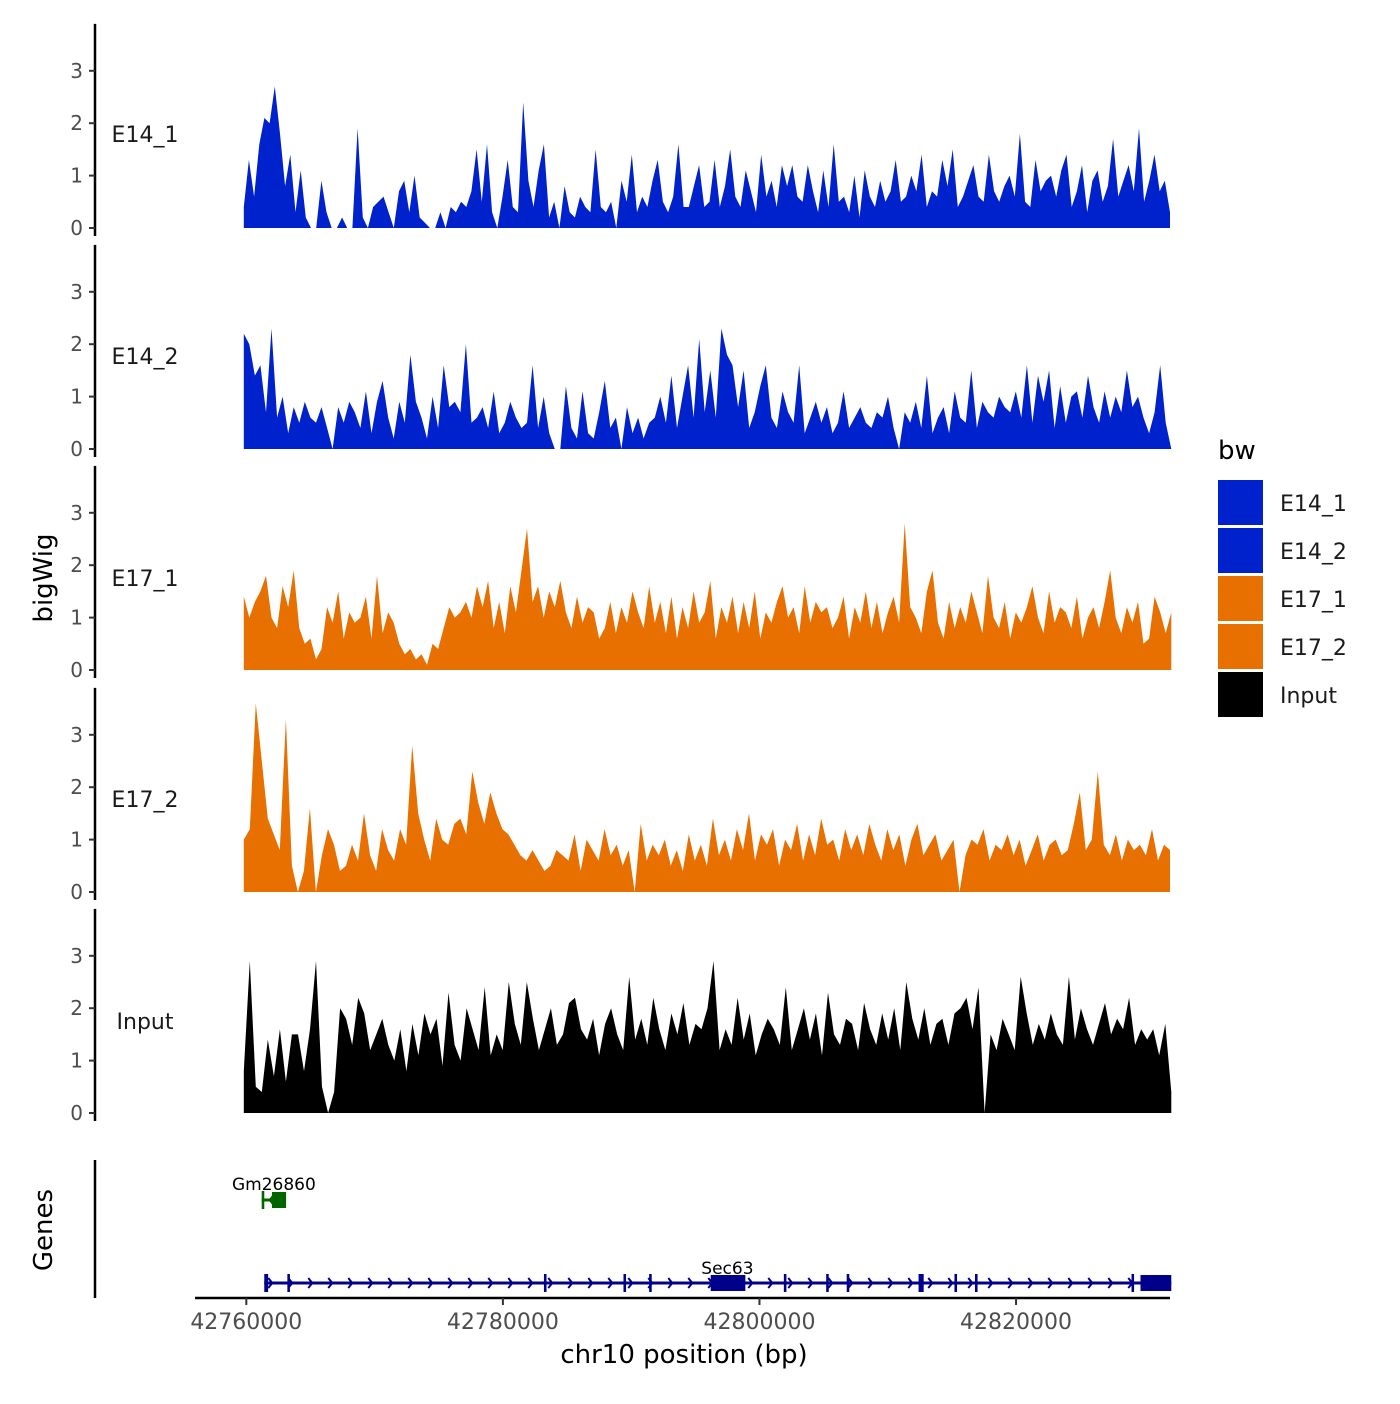 The height and width of the screenshot is (1404, 1400). I want to click on coverage-area-Input, so click(707, 1037).